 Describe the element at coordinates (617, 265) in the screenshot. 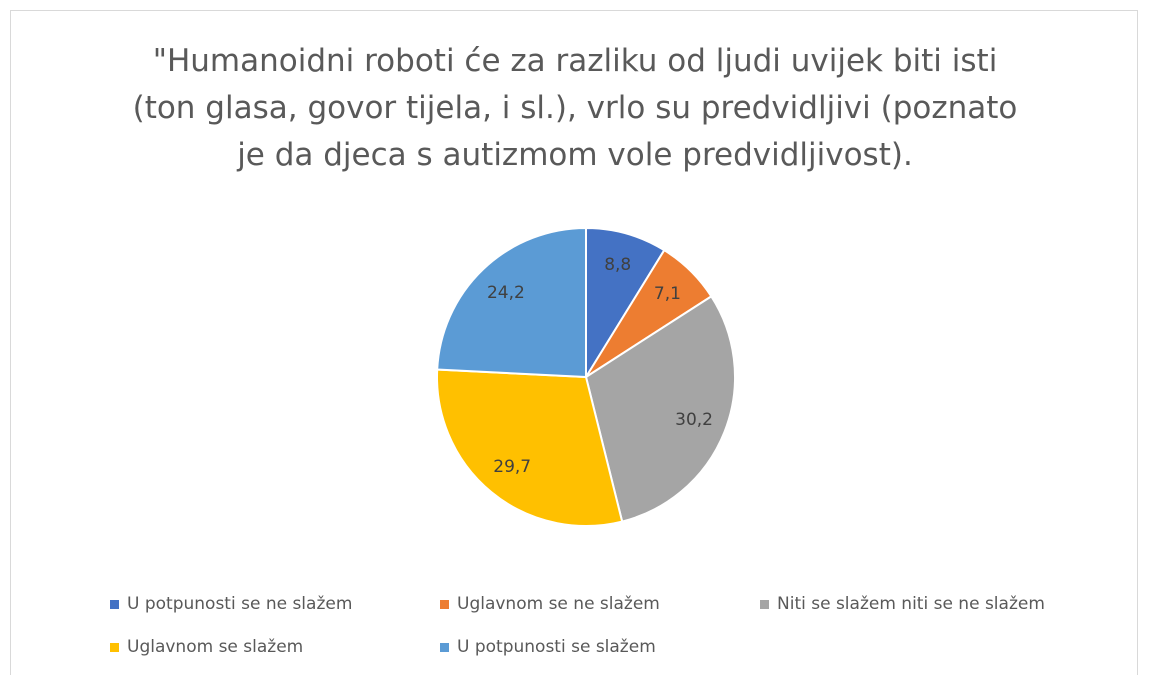

I see `data-label: 8,8` at that location.